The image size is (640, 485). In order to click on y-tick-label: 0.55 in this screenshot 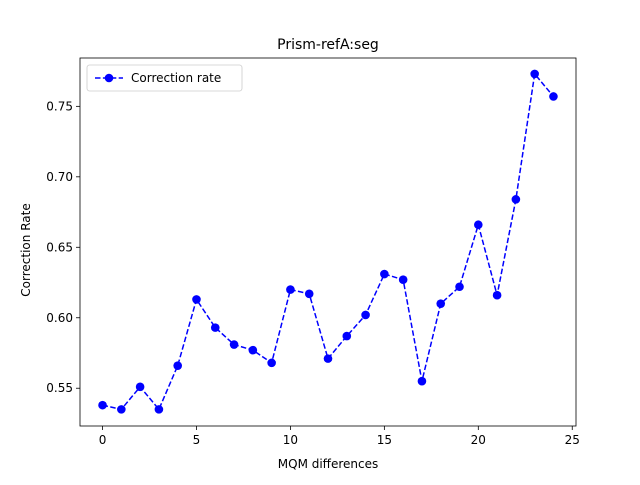, I will do `click(59, 388)`.